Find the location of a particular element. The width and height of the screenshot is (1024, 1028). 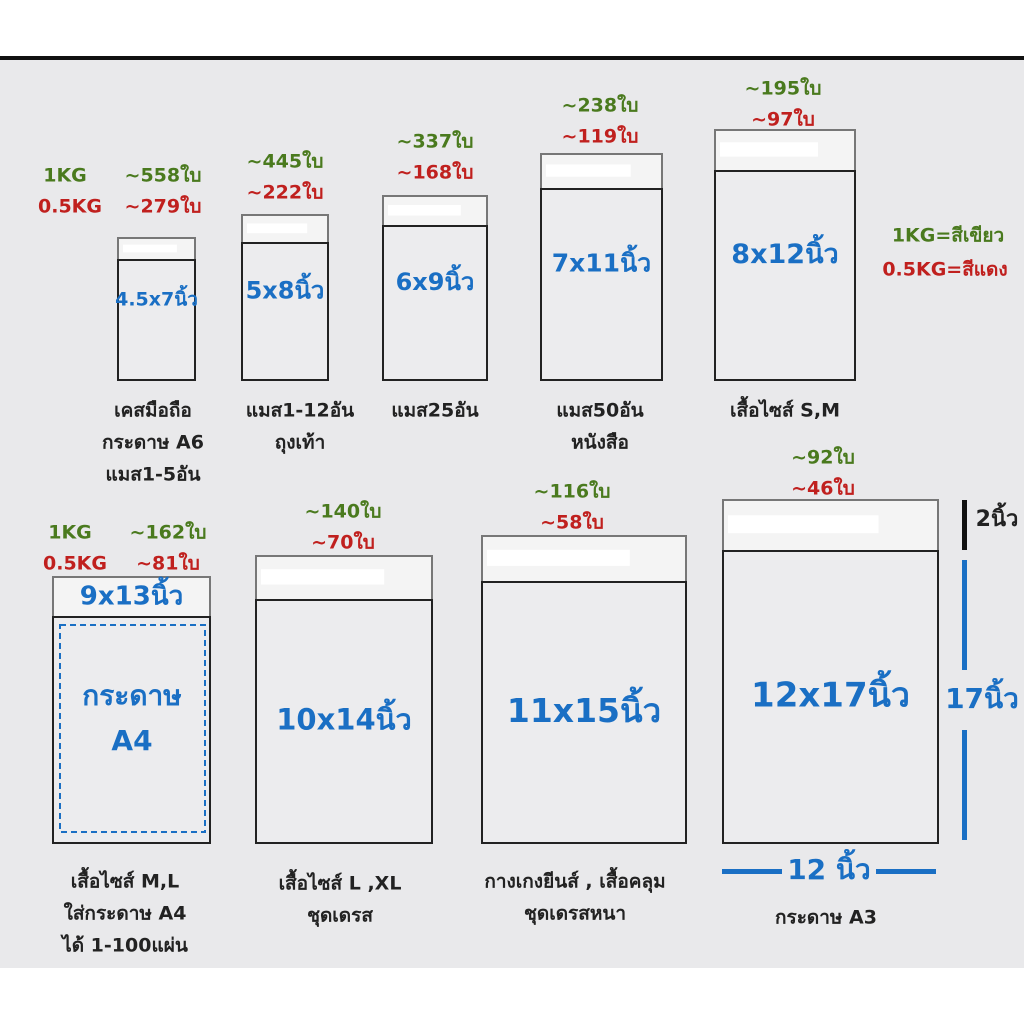

count-05kg: ~168ใบ is located at coordinates (435, 172).